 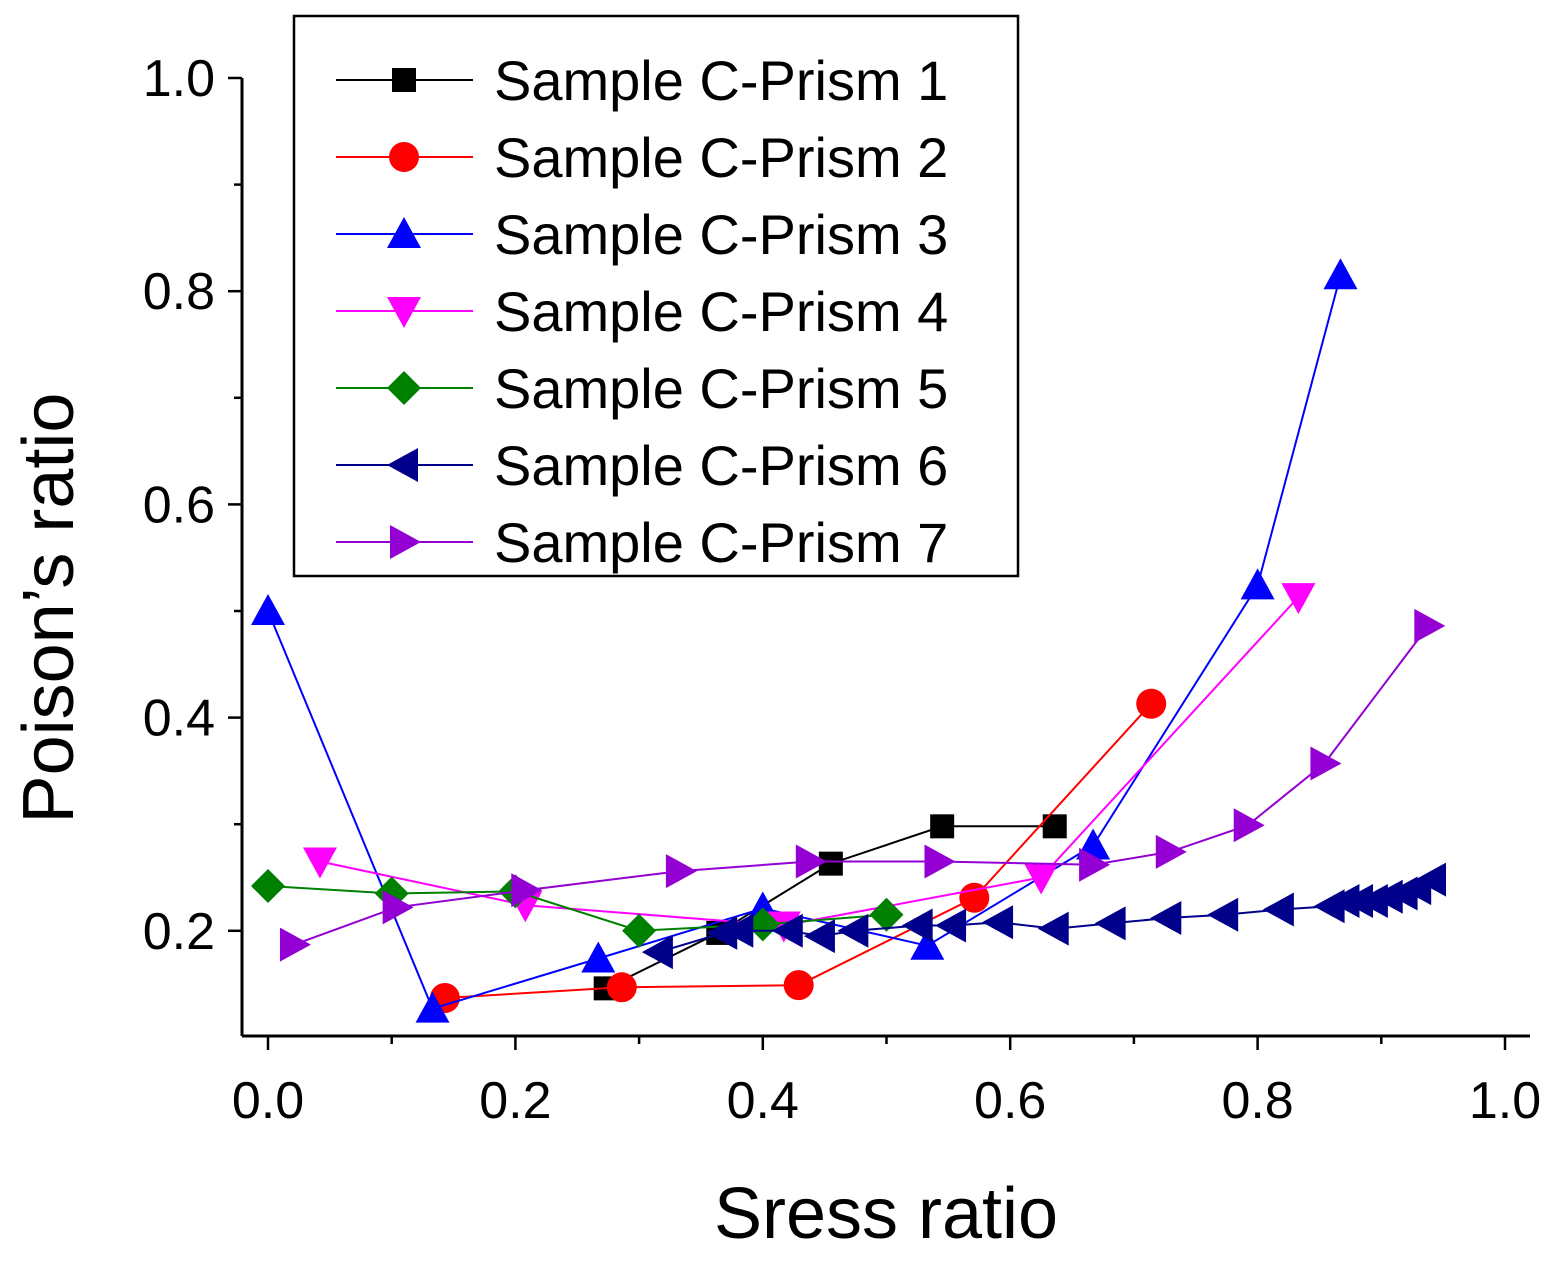 What do you see at coordinates (268, 1101) in the screenshot?
I see `x-tick-label: 0.0` at bounding box center [268, 1101].